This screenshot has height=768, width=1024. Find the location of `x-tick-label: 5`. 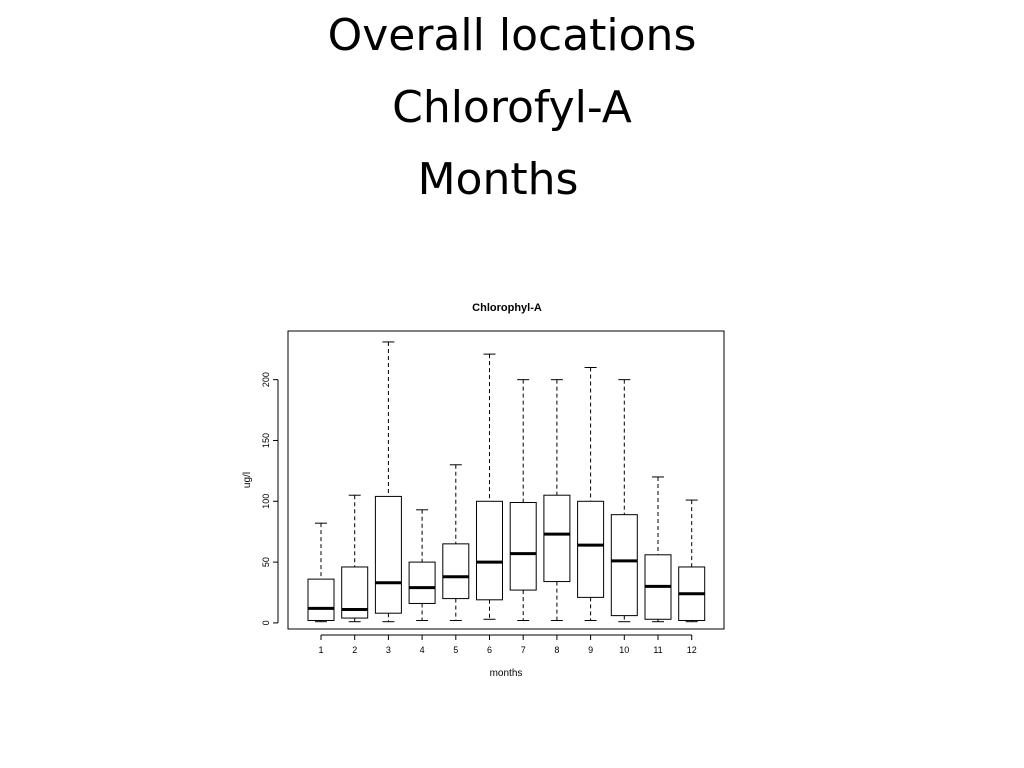

x-tick-label: 5 is located at coordinates (455, 650).